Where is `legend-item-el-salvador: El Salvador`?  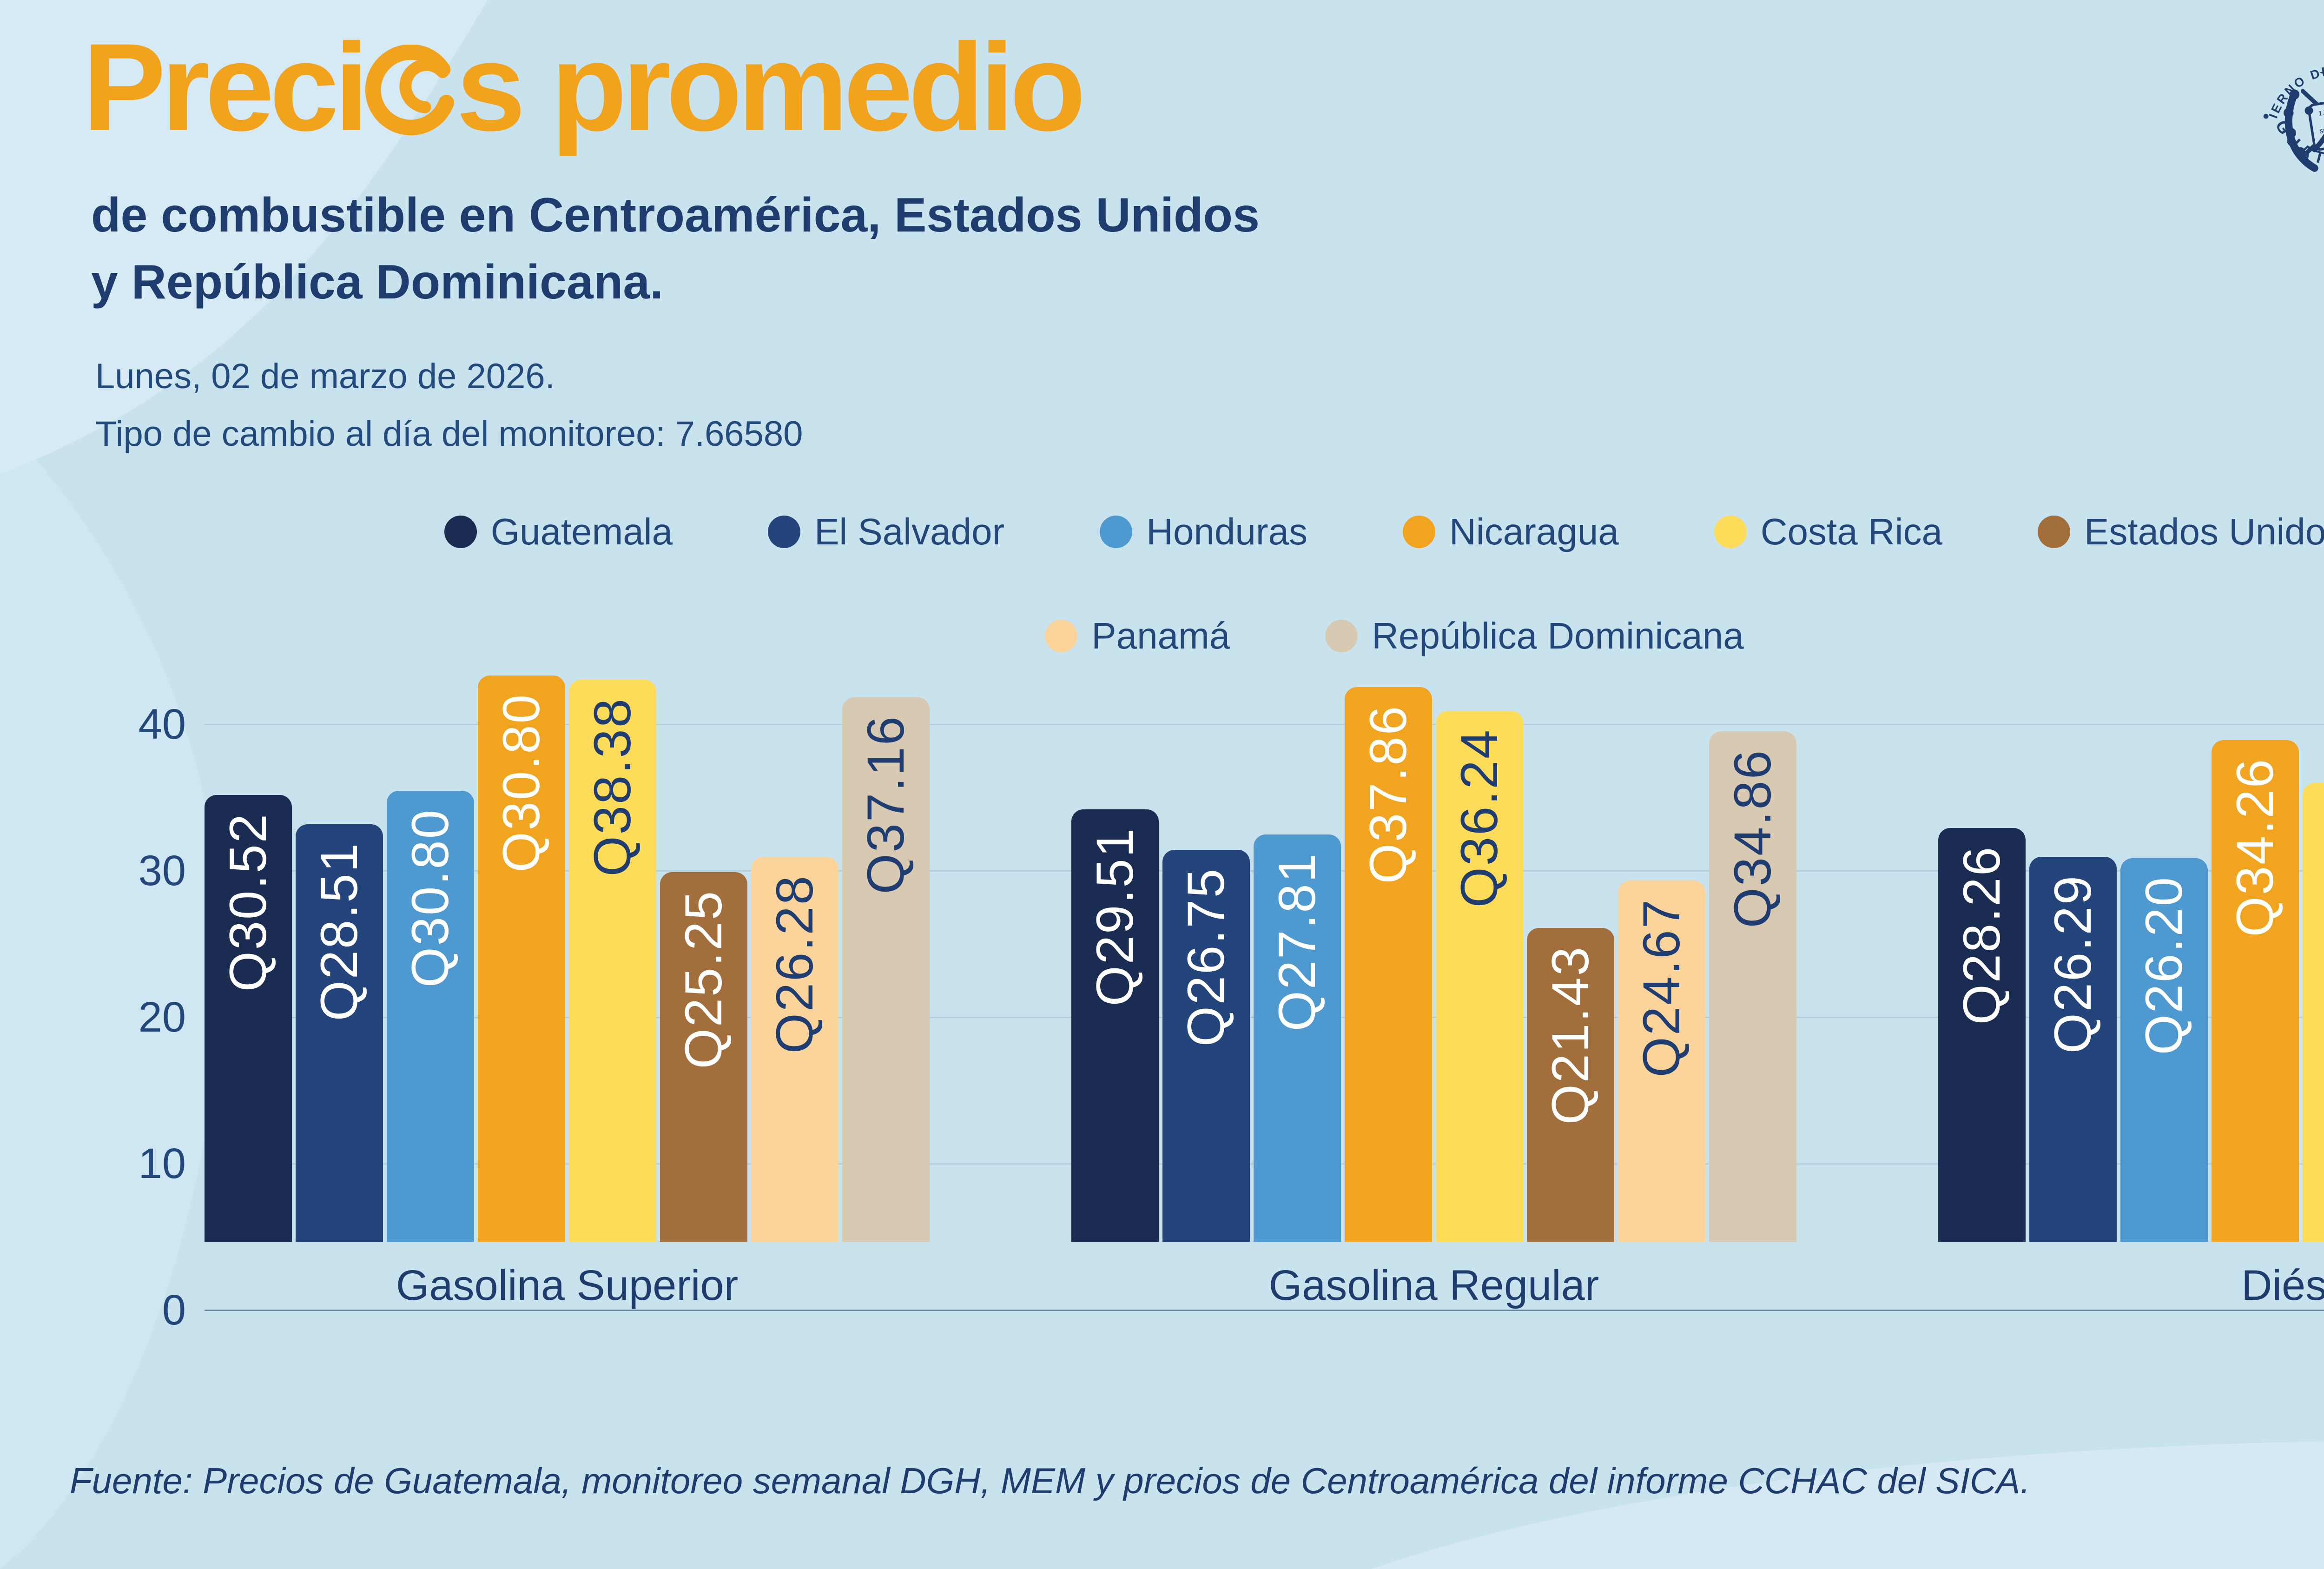
legend-item-el-salvador: El Salvador is located at coordinates (886, 531).